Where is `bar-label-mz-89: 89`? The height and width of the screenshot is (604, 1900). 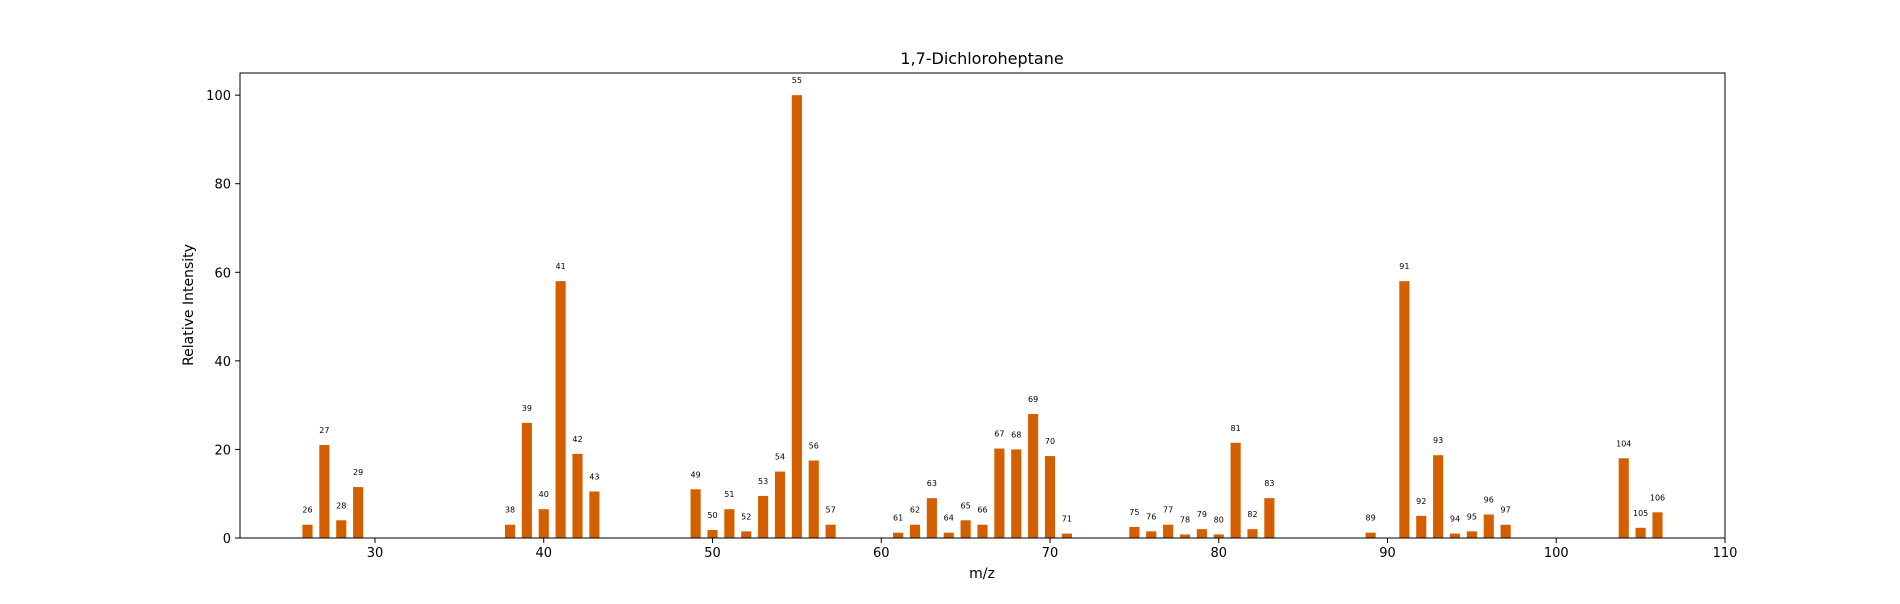 bar-label-mz-89: 89 is located at coordinates (1371, 518).